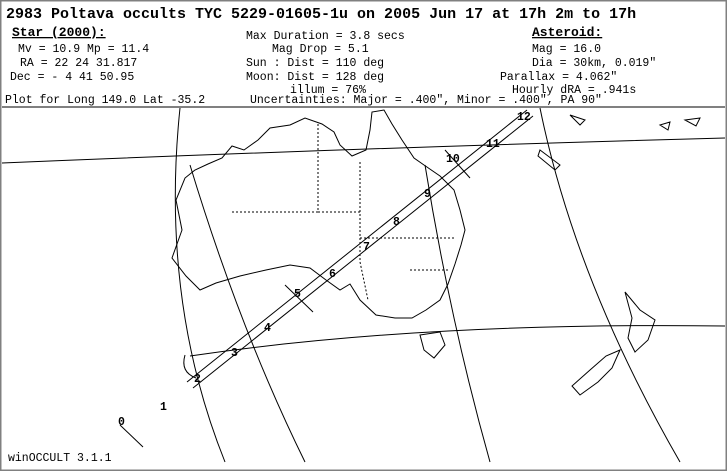  I want to click on path-label: 10, so click(453, 159).